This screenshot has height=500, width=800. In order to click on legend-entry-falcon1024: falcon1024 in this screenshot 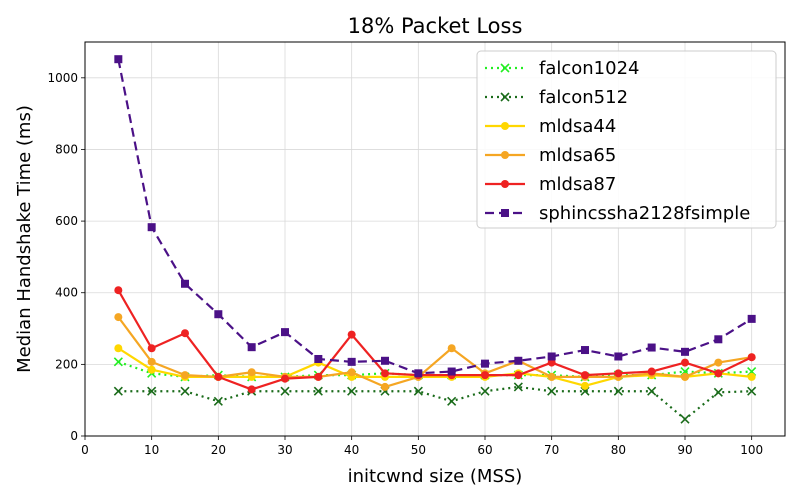, I will do `click(562, 68)`.